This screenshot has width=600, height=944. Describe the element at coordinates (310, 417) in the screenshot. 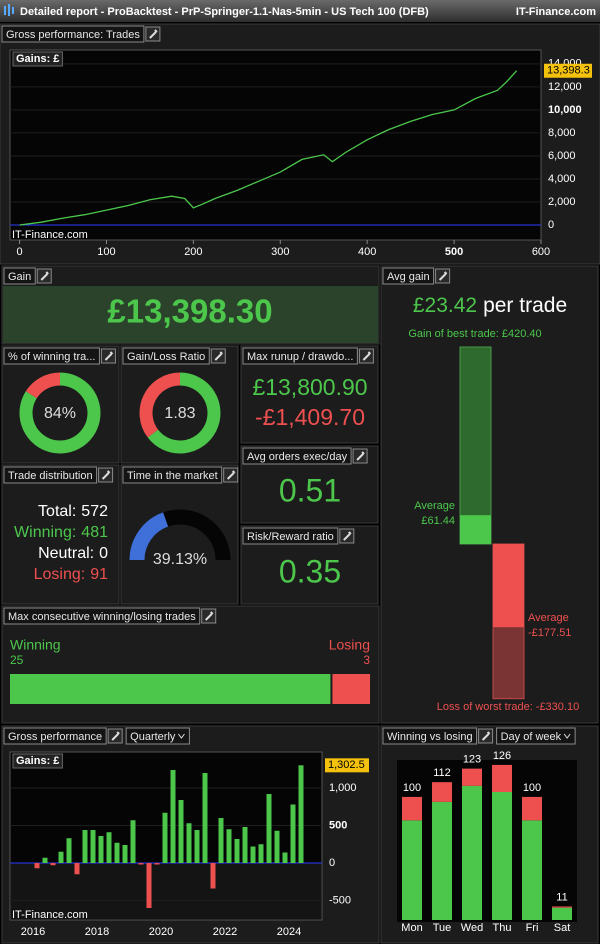

I see `drawdown-value: -£1,409.70` at that location.